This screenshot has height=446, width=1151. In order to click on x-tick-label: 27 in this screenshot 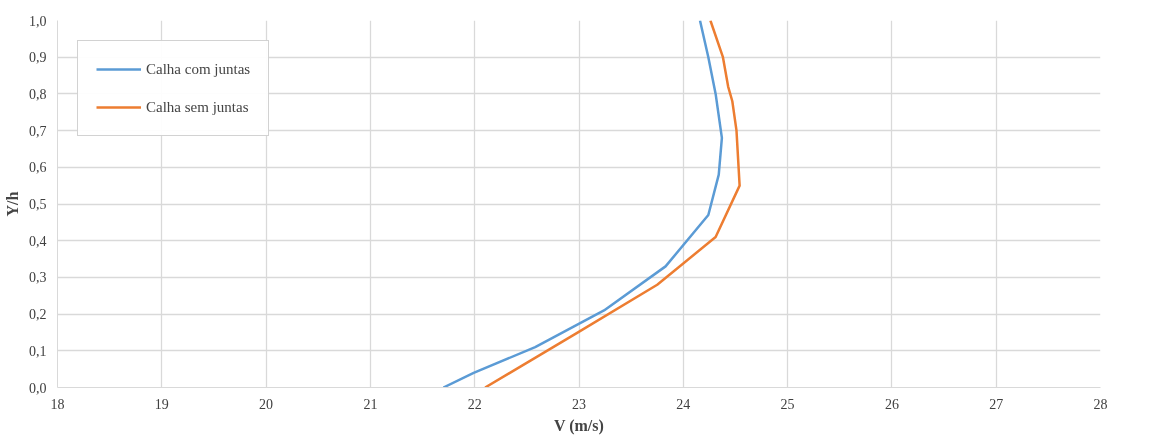, I will do `click(996, 404)`.